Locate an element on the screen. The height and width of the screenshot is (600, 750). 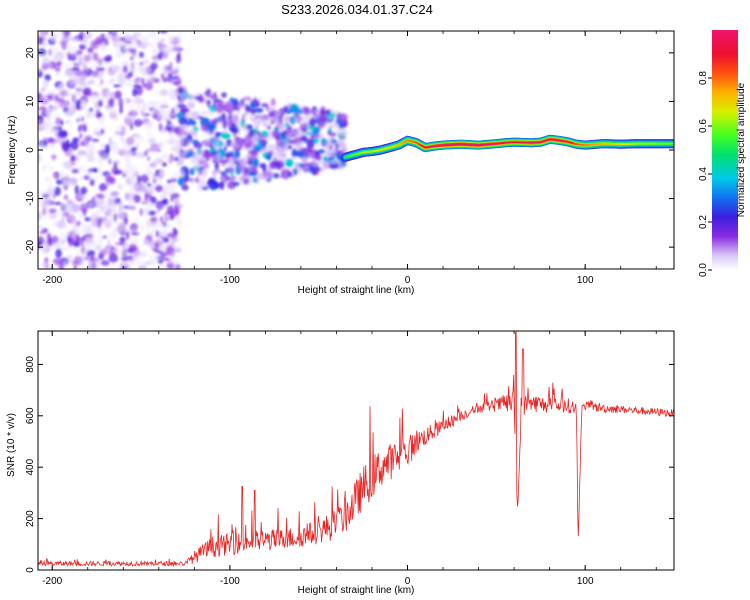
x-tick-label: -200 is located at coordinates (52, 280).